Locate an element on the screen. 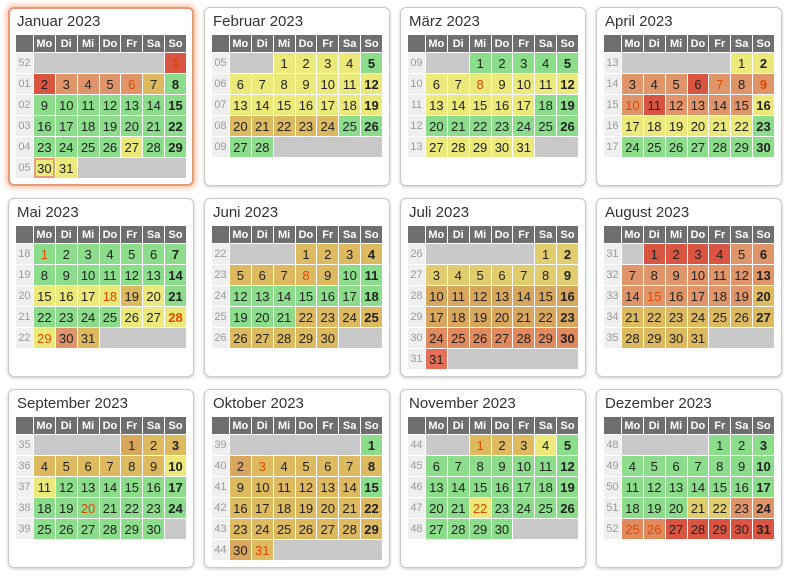 This screenshot has height=576, width=788. day-cell: 21 is located at coordinates (175, 296).